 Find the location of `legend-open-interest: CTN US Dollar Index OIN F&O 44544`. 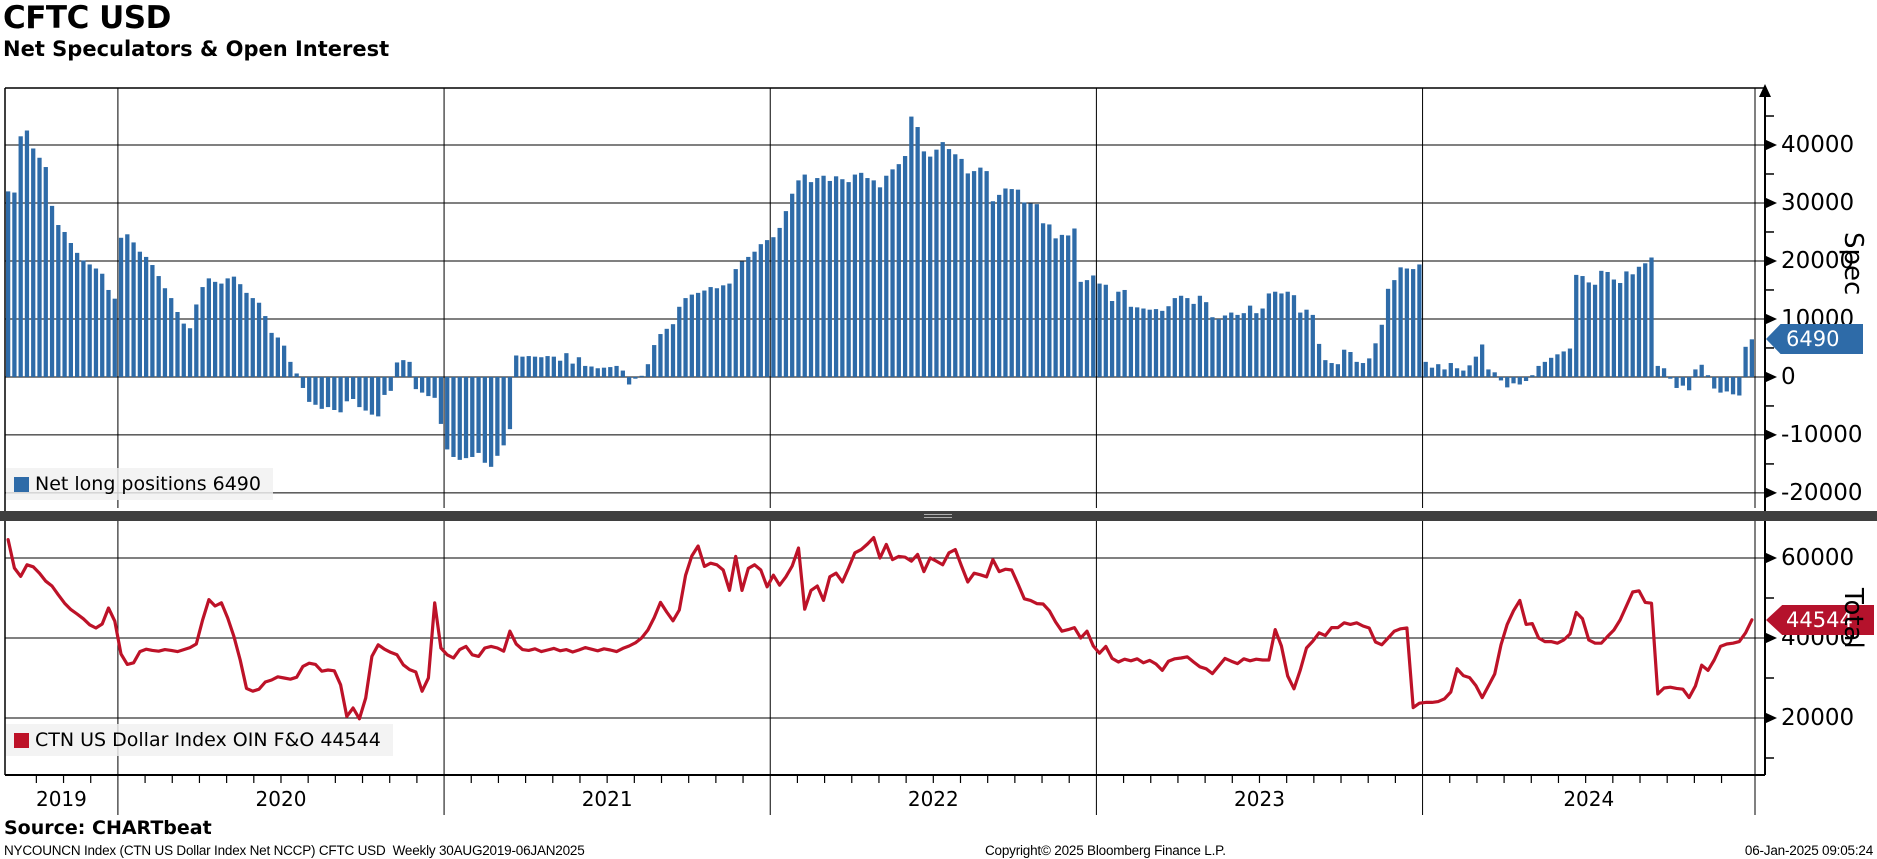

legend-open-interest: CTN US Dollar Index OIN F&O 44544 is located at coordinates (199, 740).